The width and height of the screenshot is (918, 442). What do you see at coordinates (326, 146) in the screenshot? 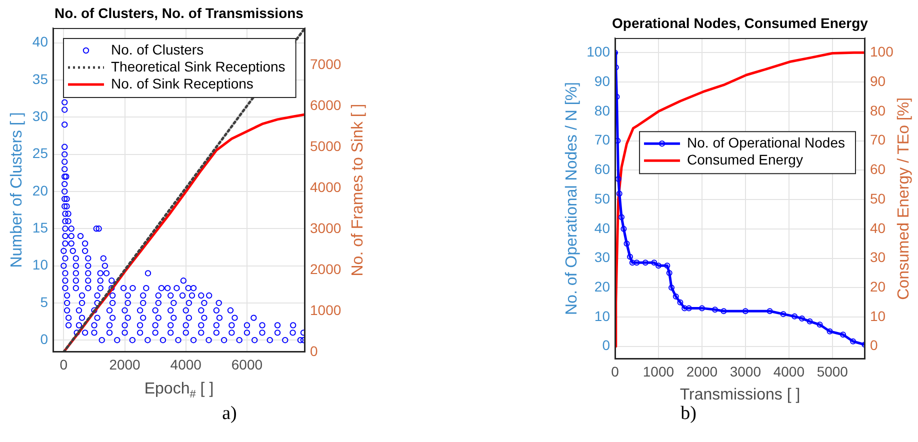
I see `y2-tick-label: 5000` at bounding box center [326, 146].